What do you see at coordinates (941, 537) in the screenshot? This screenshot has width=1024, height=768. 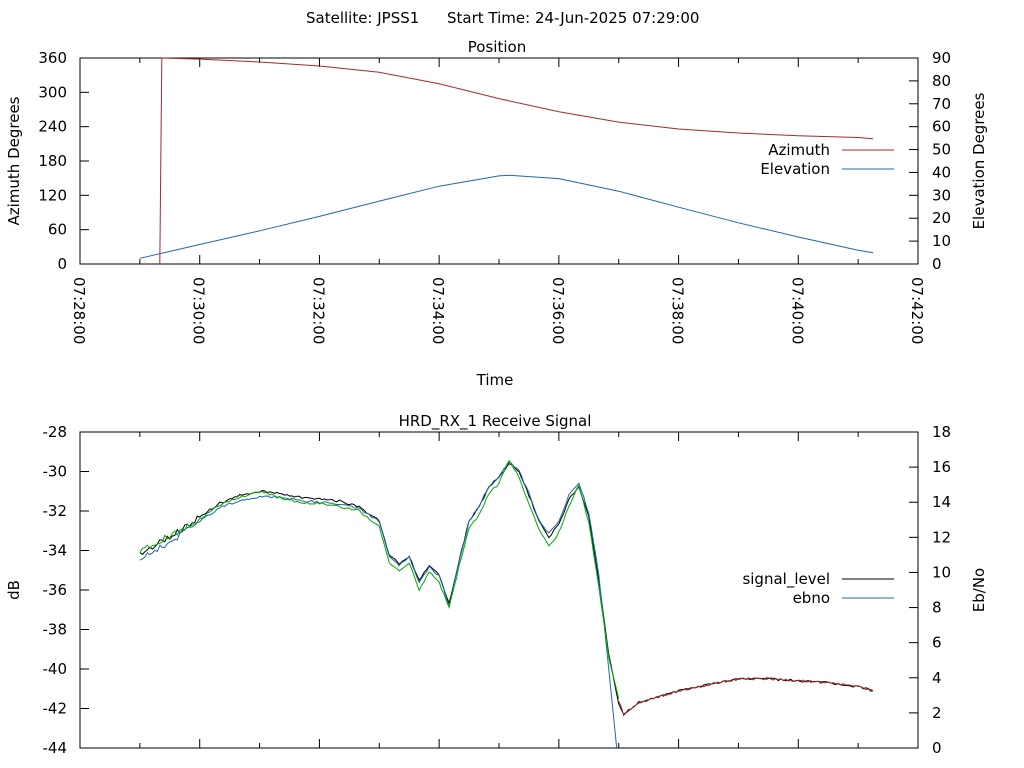 I see `right-axis-tick-label: 12` at bounding box center [941, 537].